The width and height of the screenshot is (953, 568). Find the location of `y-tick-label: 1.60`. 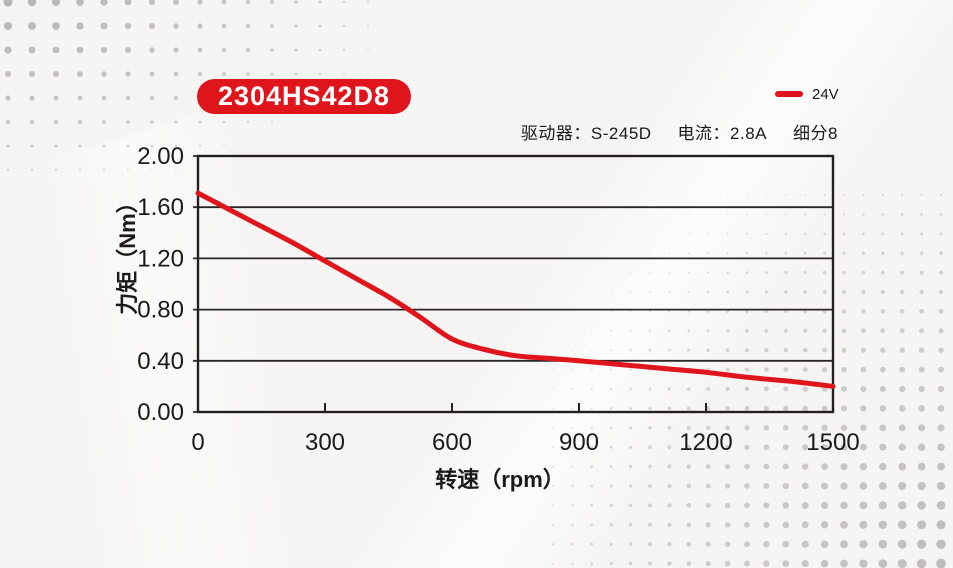

y-tick-label: 1.60 is located at coordinates (160, 207).